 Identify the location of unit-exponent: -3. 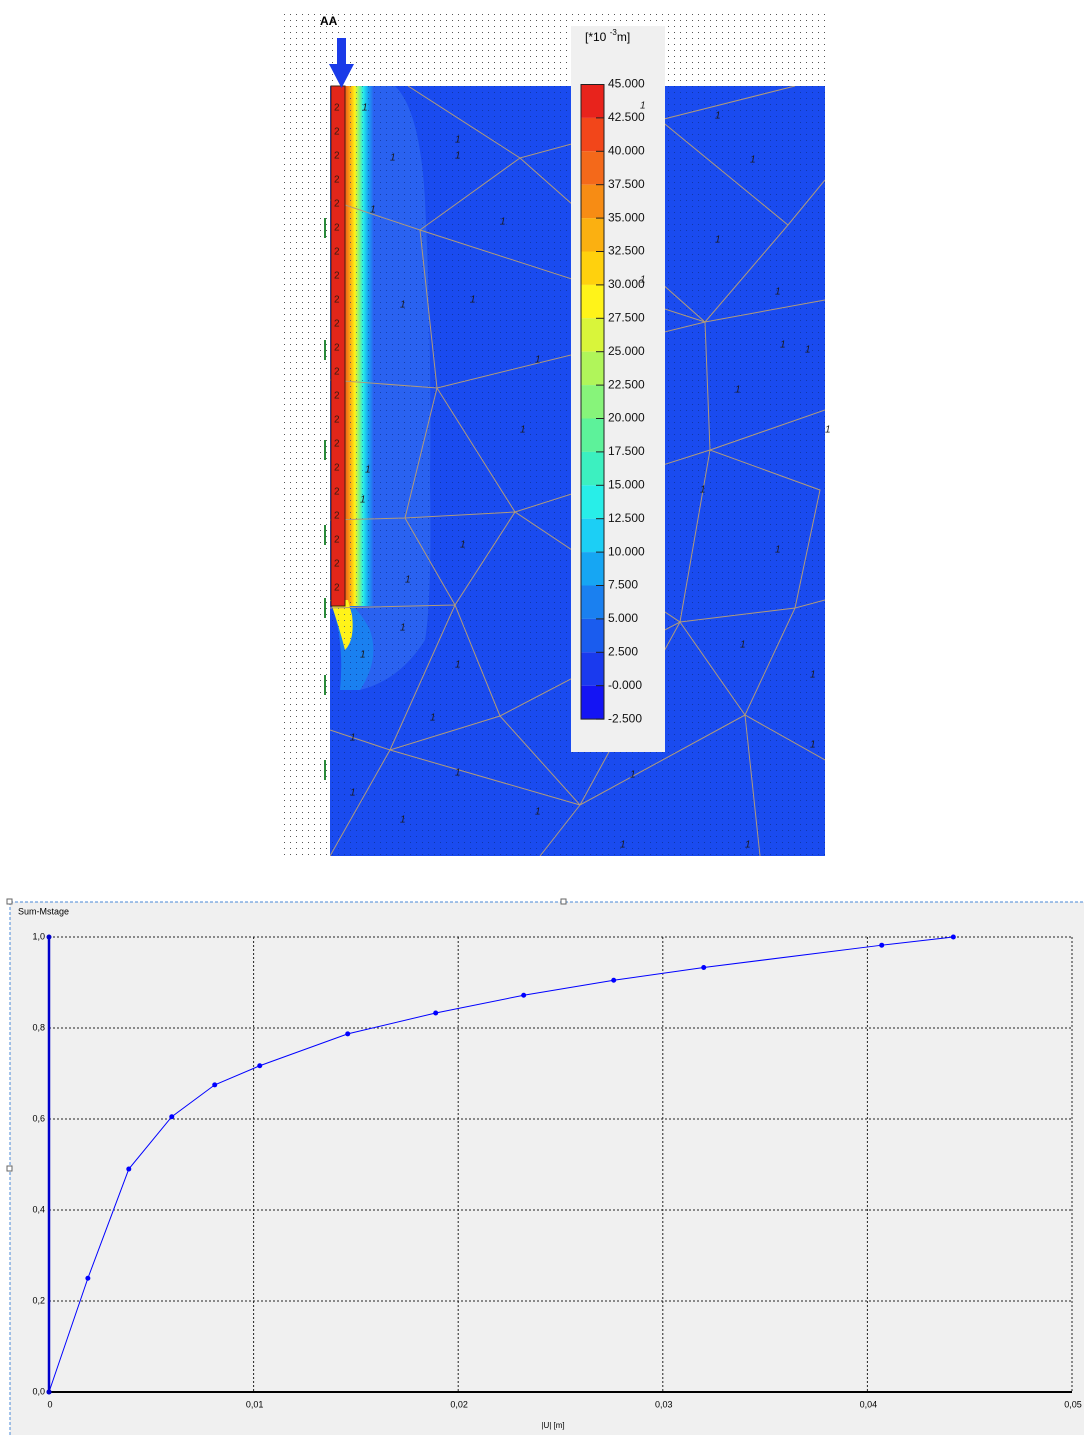
(614, 32).